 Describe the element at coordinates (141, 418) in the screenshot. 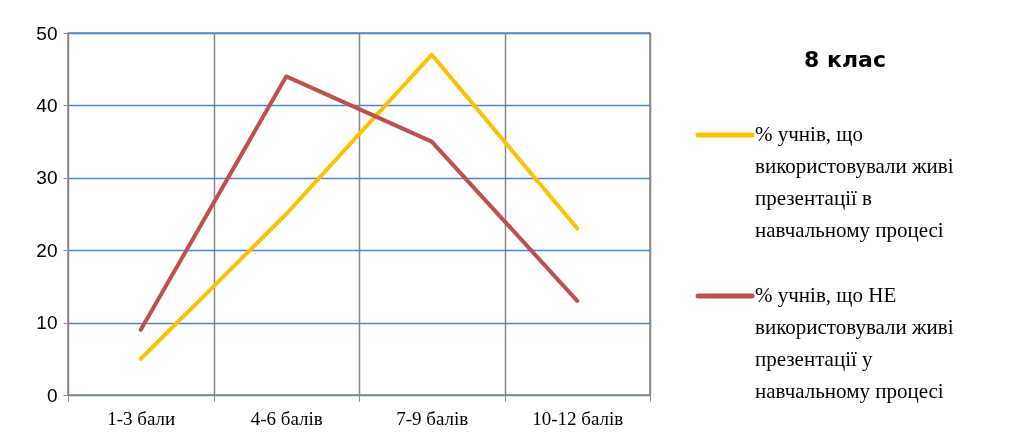

I see `x-tick-label: 1-3 бали` at that location.